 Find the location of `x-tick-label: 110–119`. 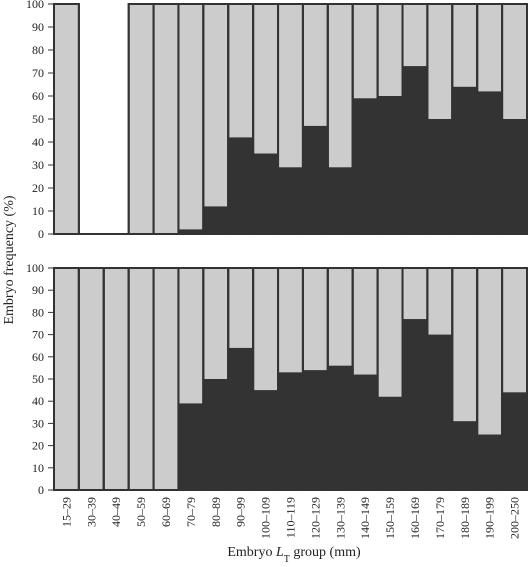

x-tick-label: 110–119 is located at coordinates (291, 517).